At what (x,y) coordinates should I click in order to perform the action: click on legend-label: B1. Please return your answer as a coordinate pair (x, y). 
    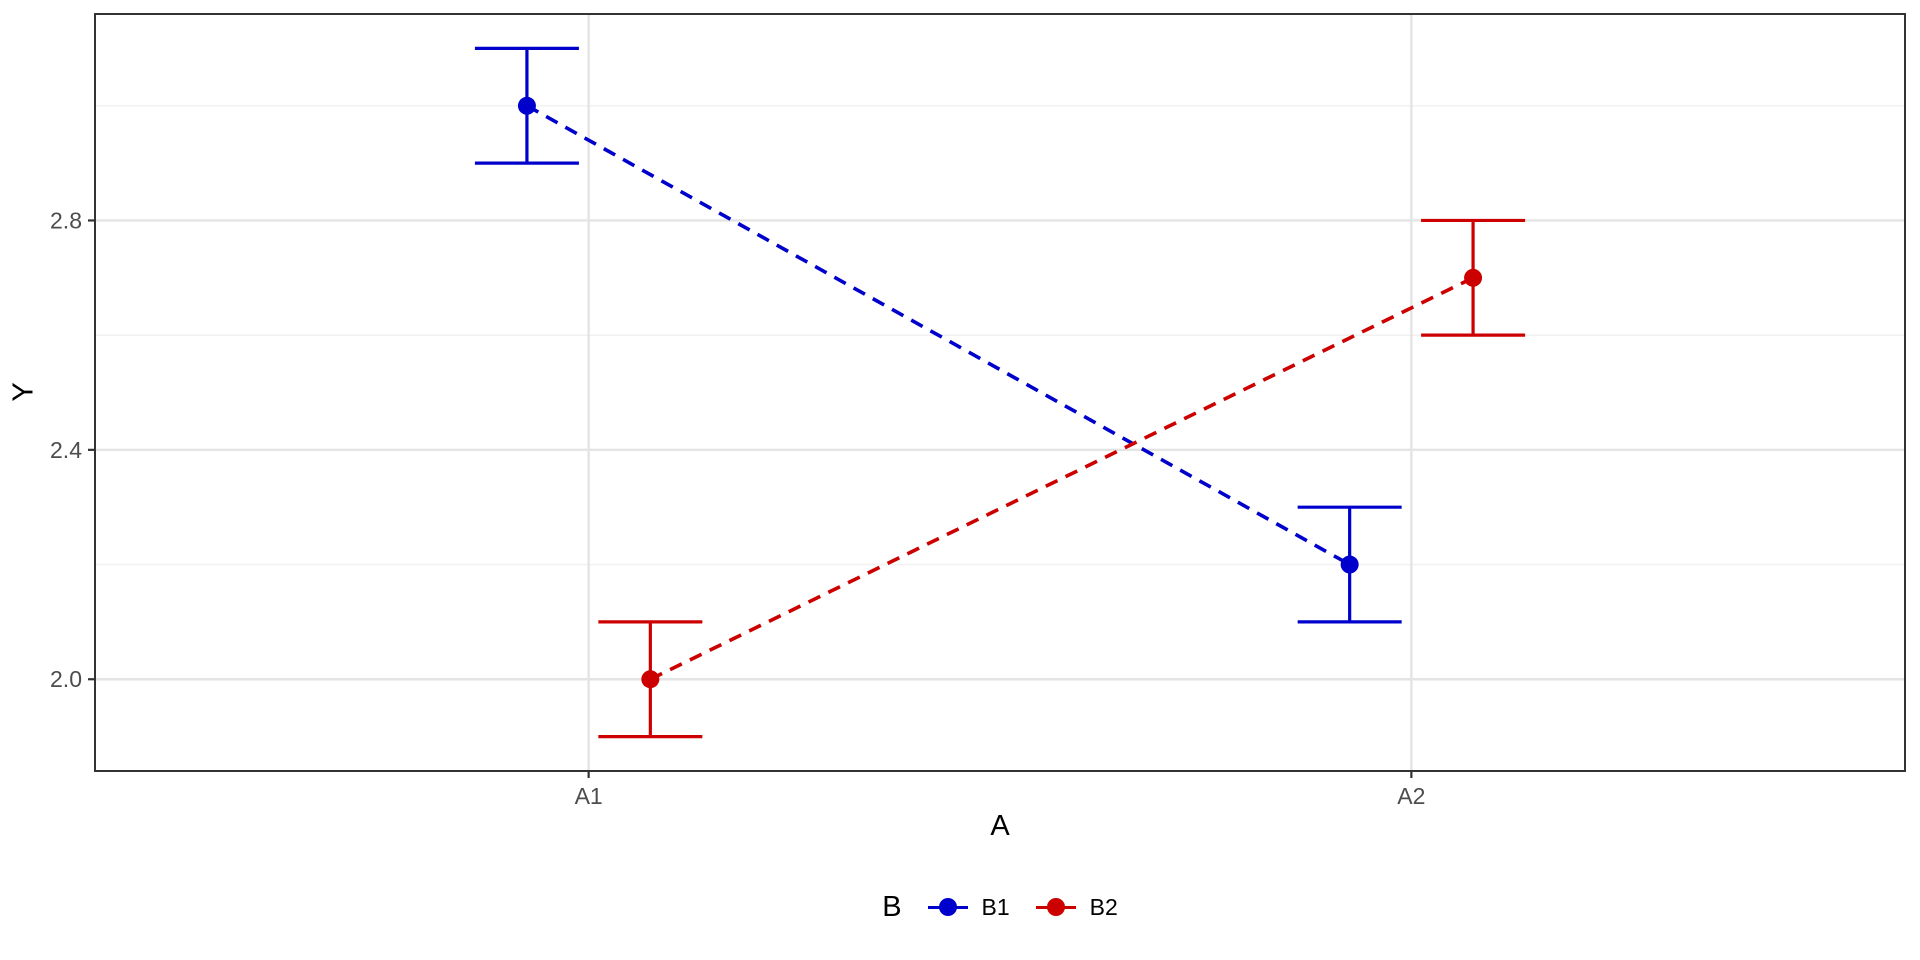
    Looking at the image, I should click on (995, 906).